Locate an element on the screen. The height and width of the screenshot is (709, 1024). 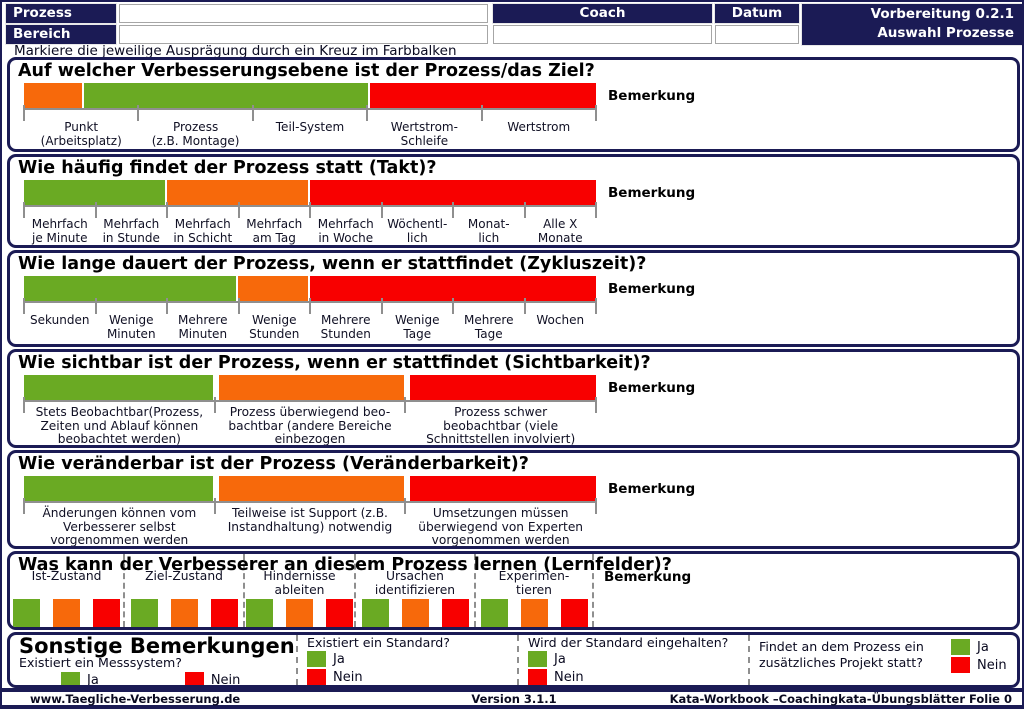
scale-label: Mehrfach je Minute is located at coordinates (59, 231).